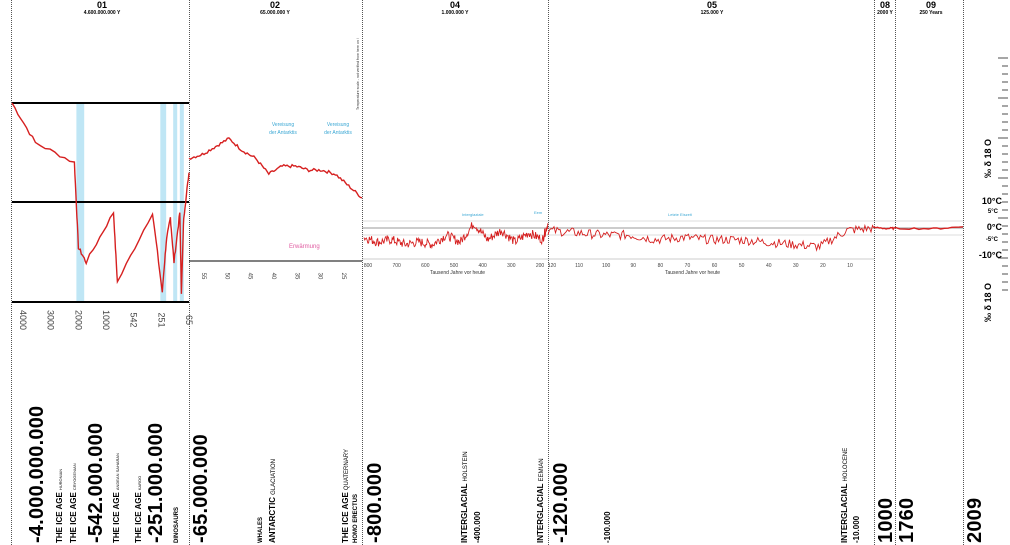 The height and width of the screenshot is (545, 1010). What do you see at coordinates (661, 266) in the screenshot?
I see `tick-label: 80` at bounding box center [661, 266].